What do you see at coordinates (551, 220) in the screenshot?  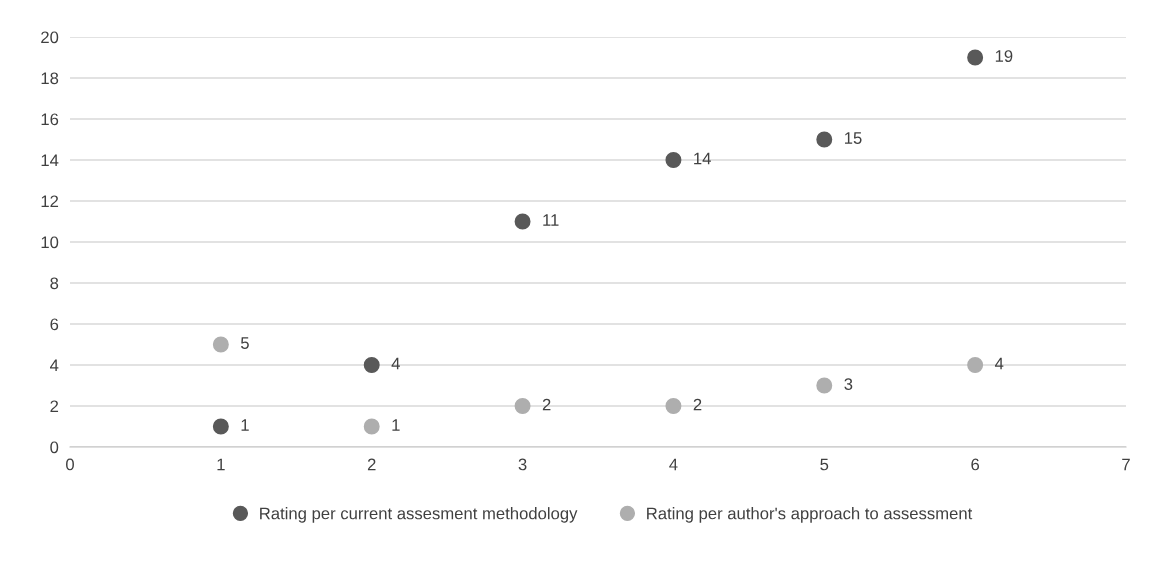 I see `data-label: 11` at bounding box center [551, 220].